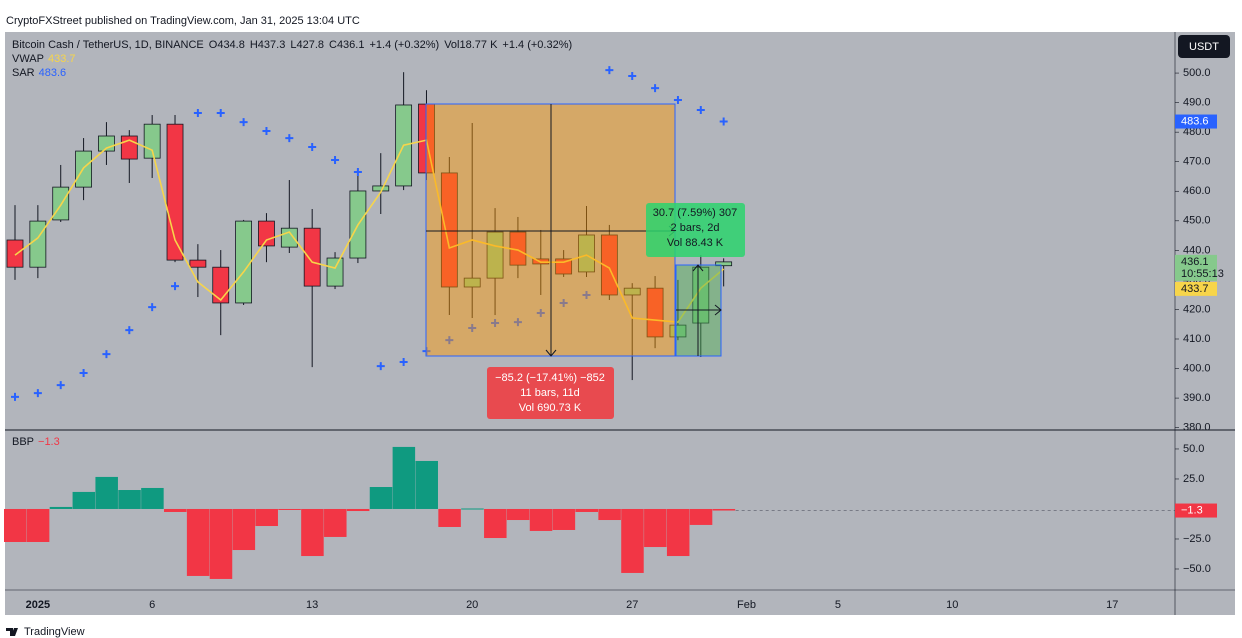 The image size is (1242, 638). Describe the element at coordinates (36, 442) in the screenshot. I see `legend-bbp: BBP −1.3` at that location.